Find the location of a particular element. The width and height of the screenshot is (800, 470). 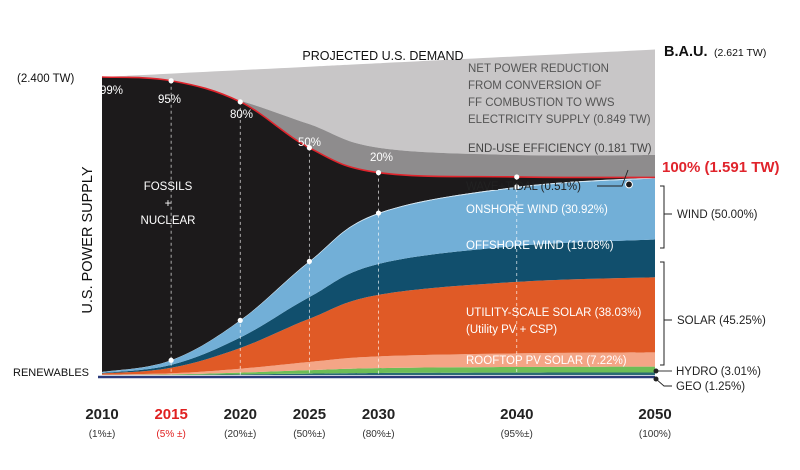

net-reduction-label-line-2: FF COMBUSTION TO WWS is located at coordinates (541, 103).